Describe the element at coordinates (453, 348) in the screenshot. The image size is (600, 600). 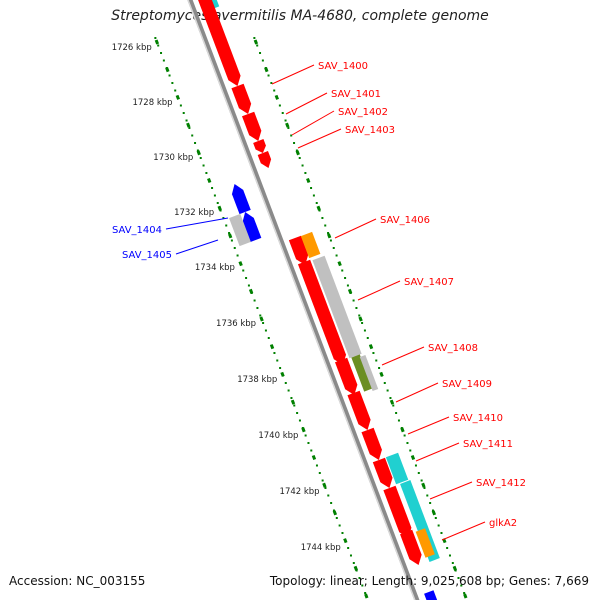
I see `gene-label: SAV_1408` at that location.